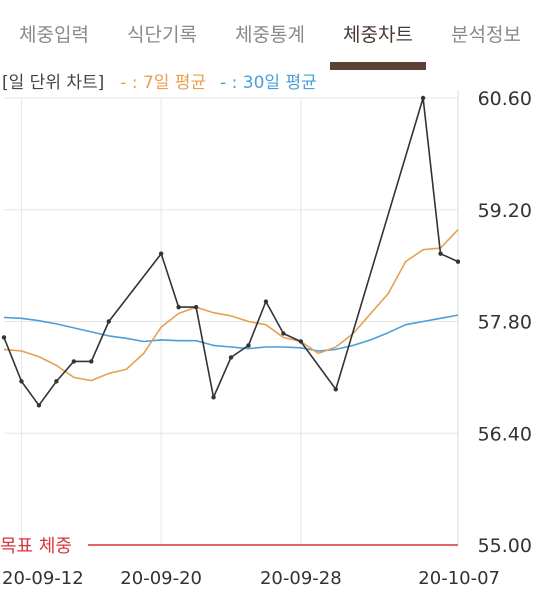  What do you see at coordinates (486, 35) in the screenshot?
I see `tab-analysis-info: 분석정보` at bounding box center [486, 35].